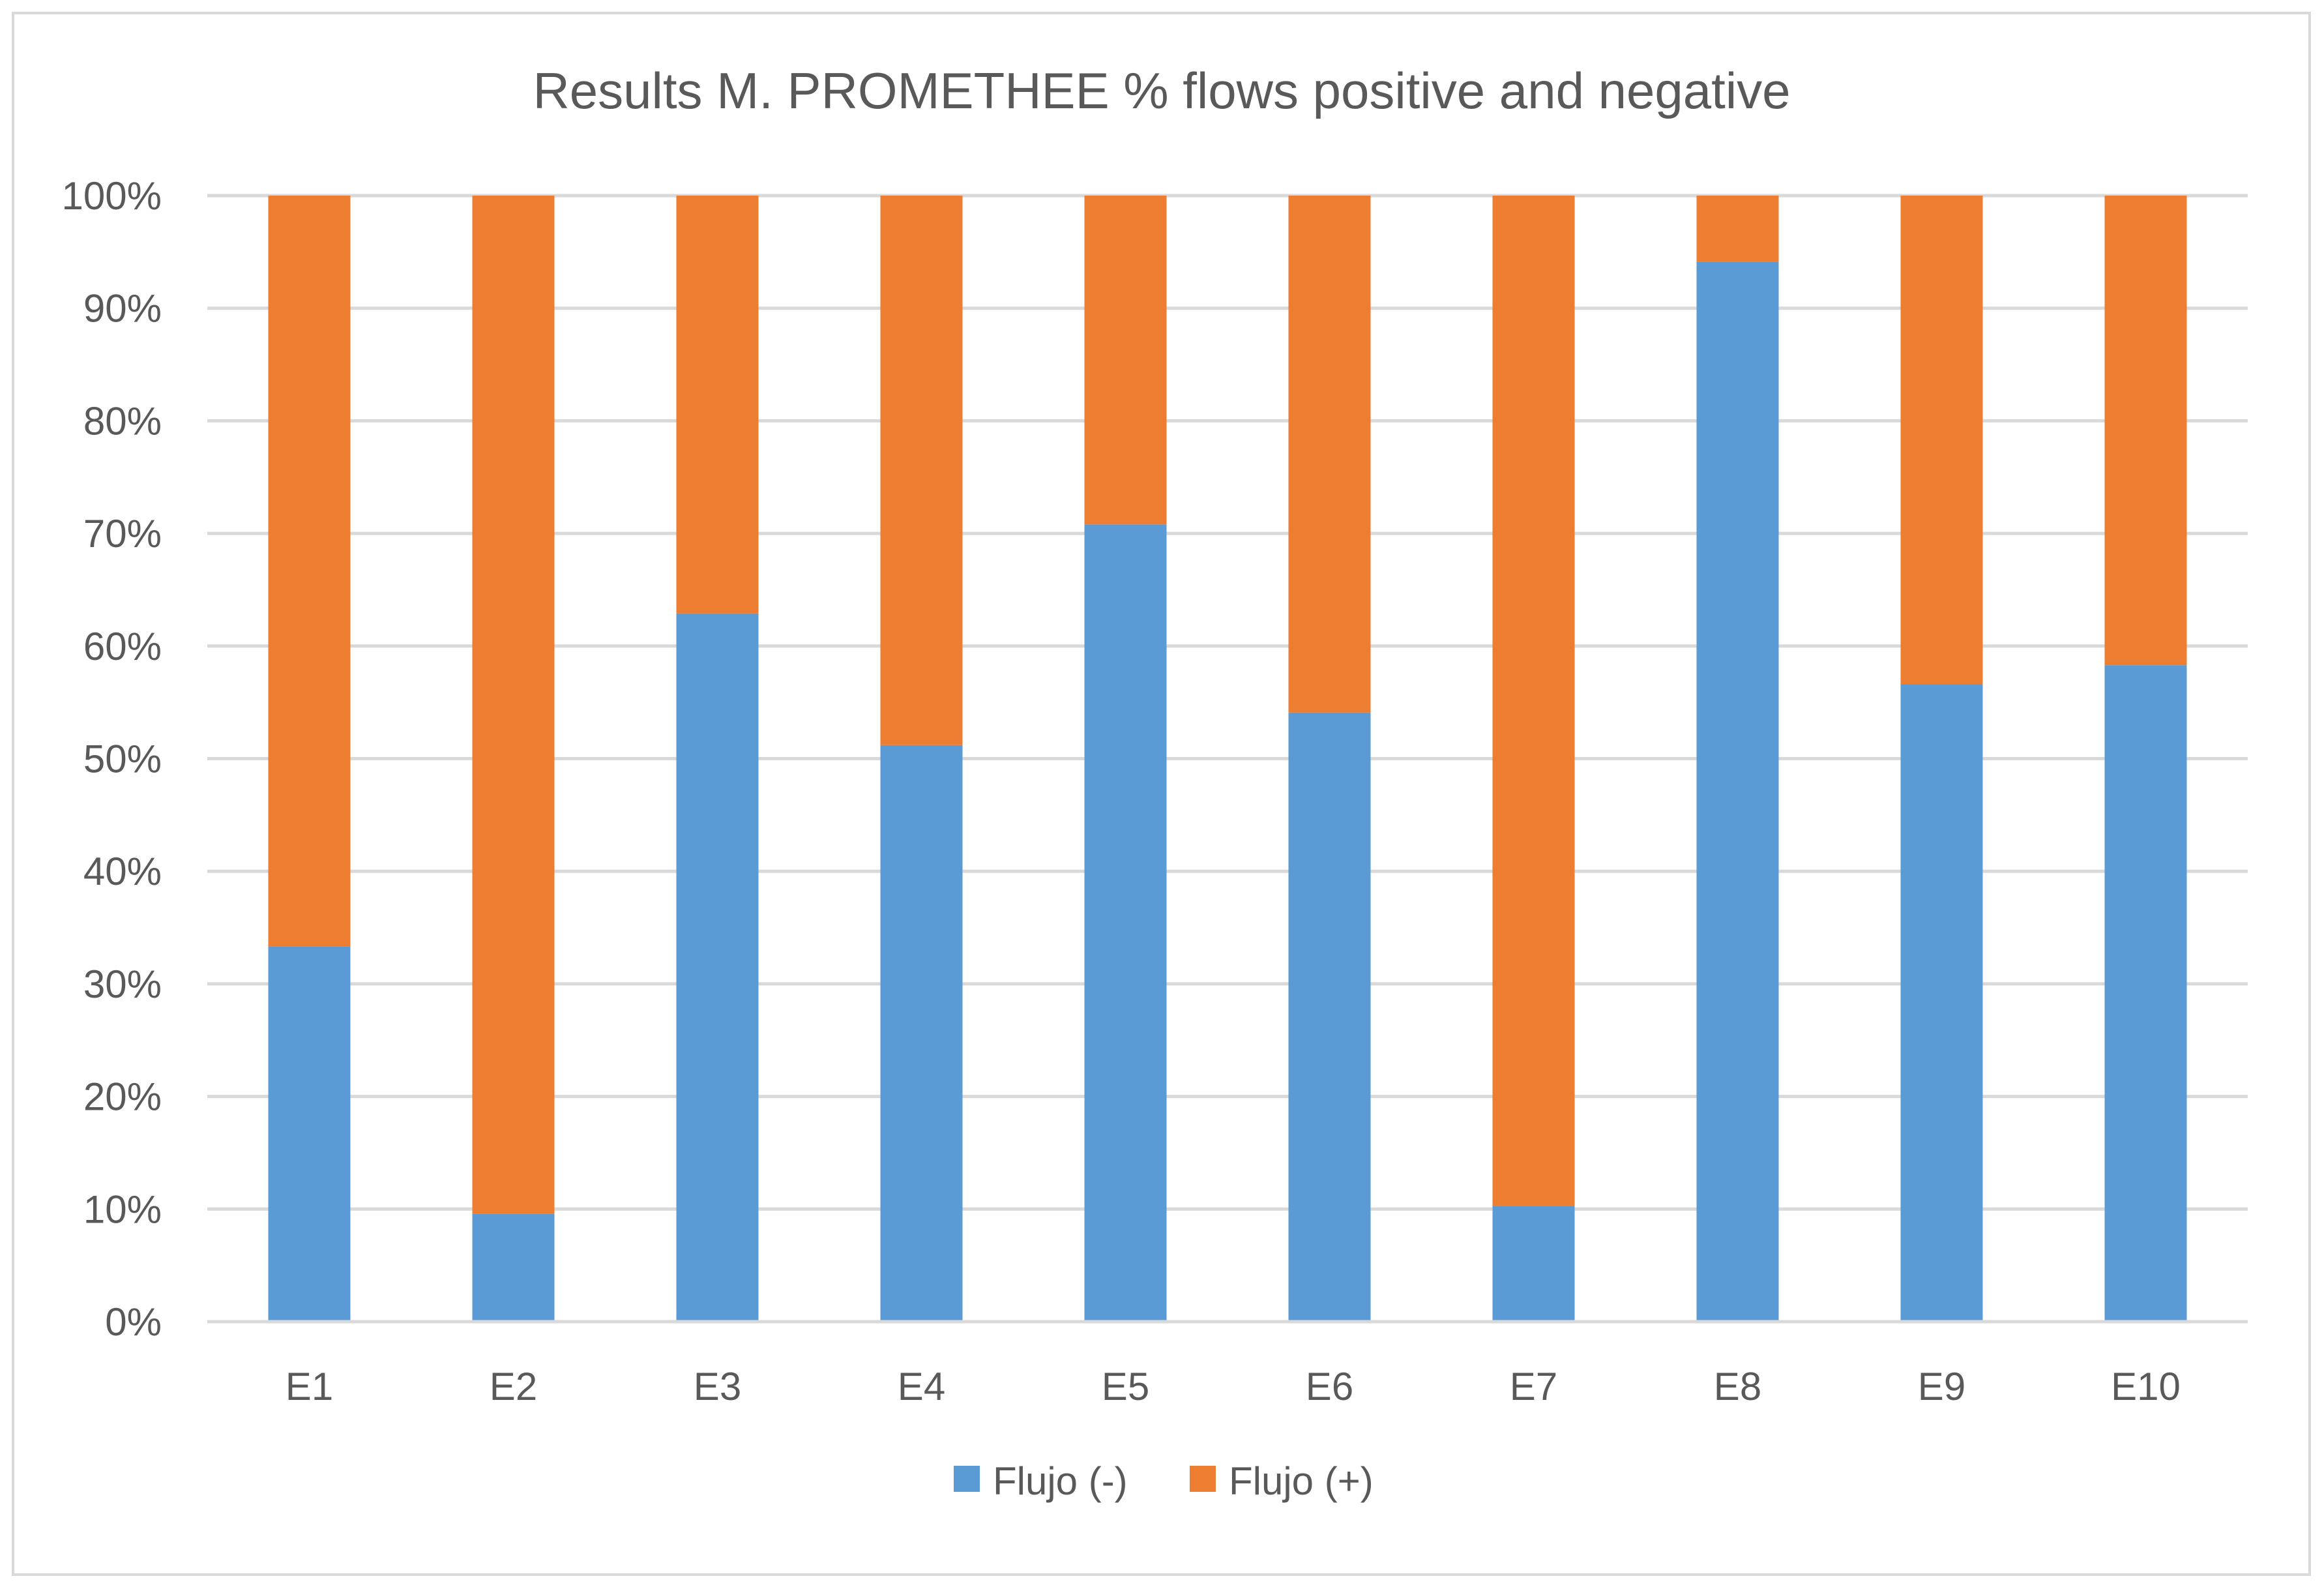 Image resolution: width=2324 pixels, height=1589 pixels. What do you see at coordinates (1941, 1386) in the screenshot?
I see `x-tick-label: E9` at bounding box center [1941, 1386].